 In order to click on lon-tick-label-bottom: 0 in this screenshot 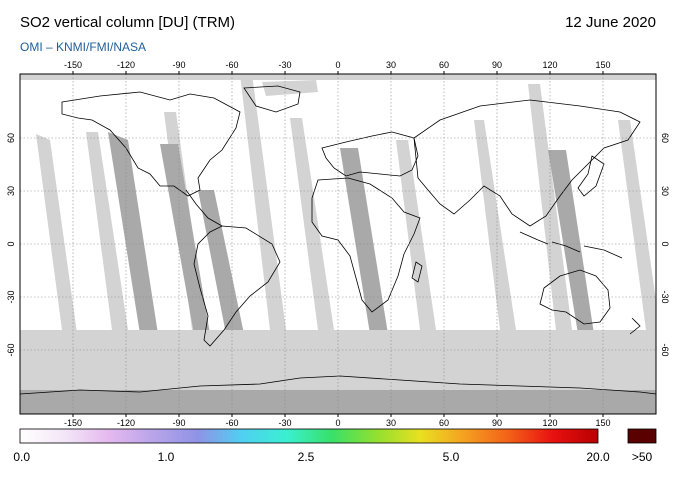, I will do `click(337, 423)`.